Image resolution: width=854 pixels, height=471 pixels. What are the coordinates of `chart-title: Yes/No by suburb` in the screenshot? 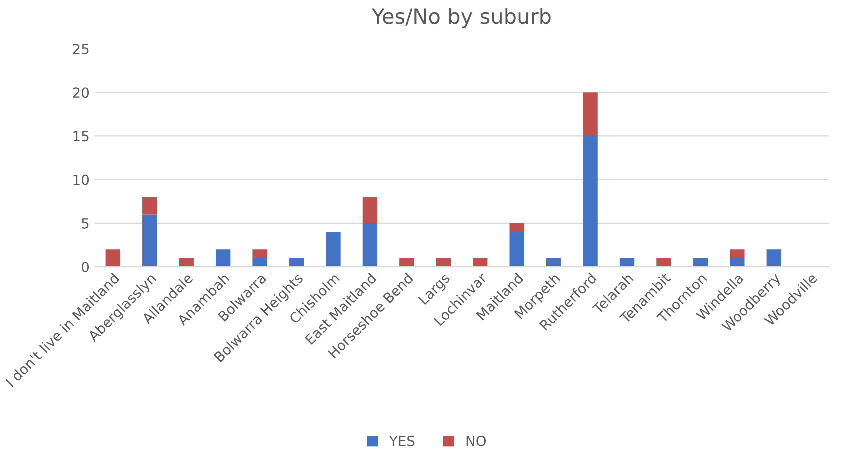 It's located at (461, 18).